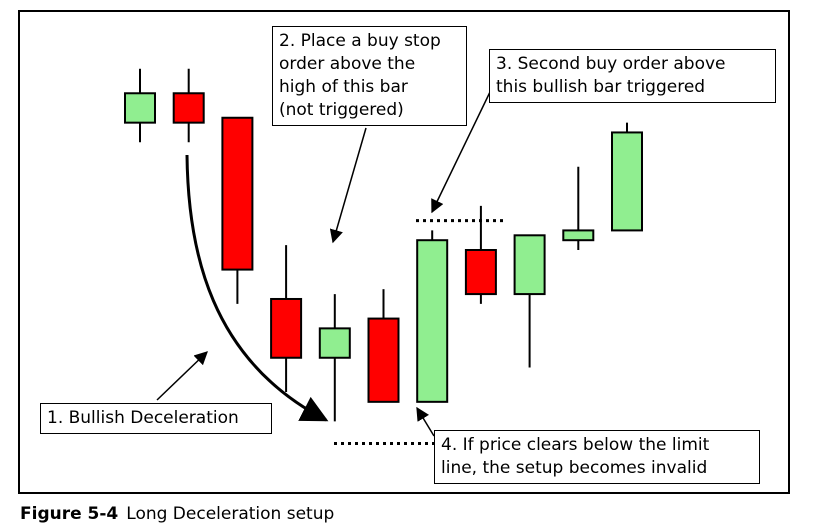  What do you see at coordinates (69, 514) in the screenshot?
I see `figure-number: Figure 5-4` at bounding box center [69, 514].